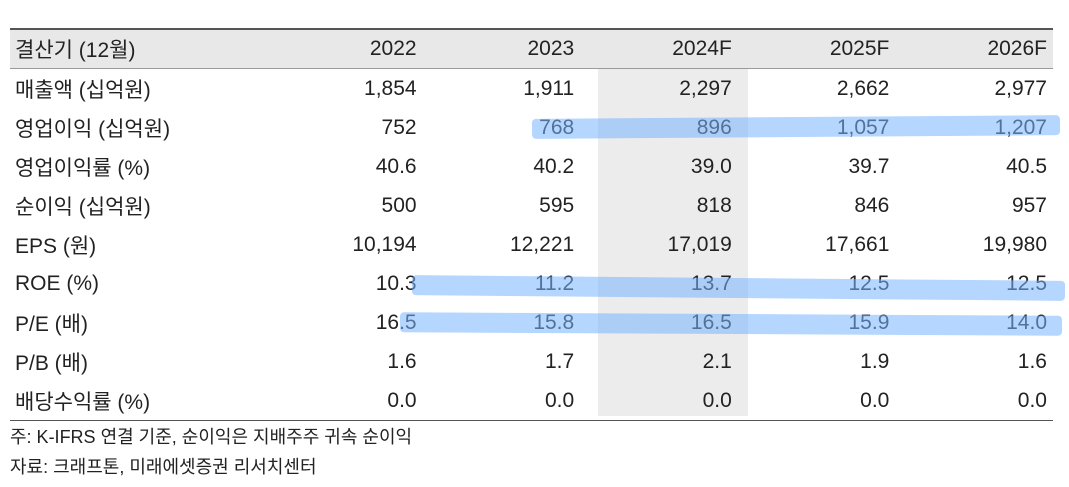  I want to click on header-fiscal-period: 결산기 (12월), so click(137, 49).